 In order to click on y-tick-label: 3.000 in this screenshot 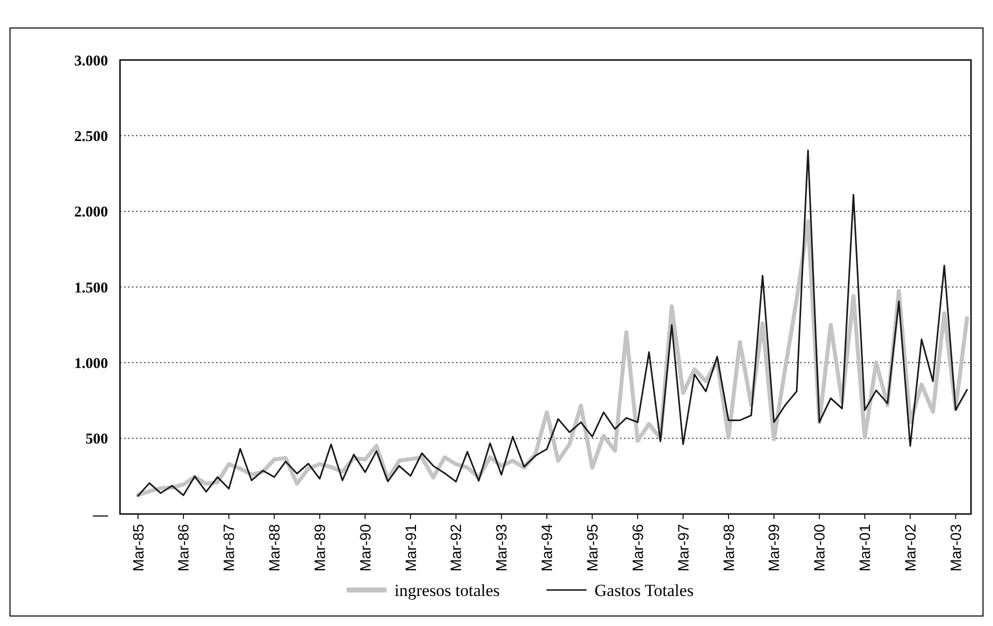, I will do `click(91, 61)`.